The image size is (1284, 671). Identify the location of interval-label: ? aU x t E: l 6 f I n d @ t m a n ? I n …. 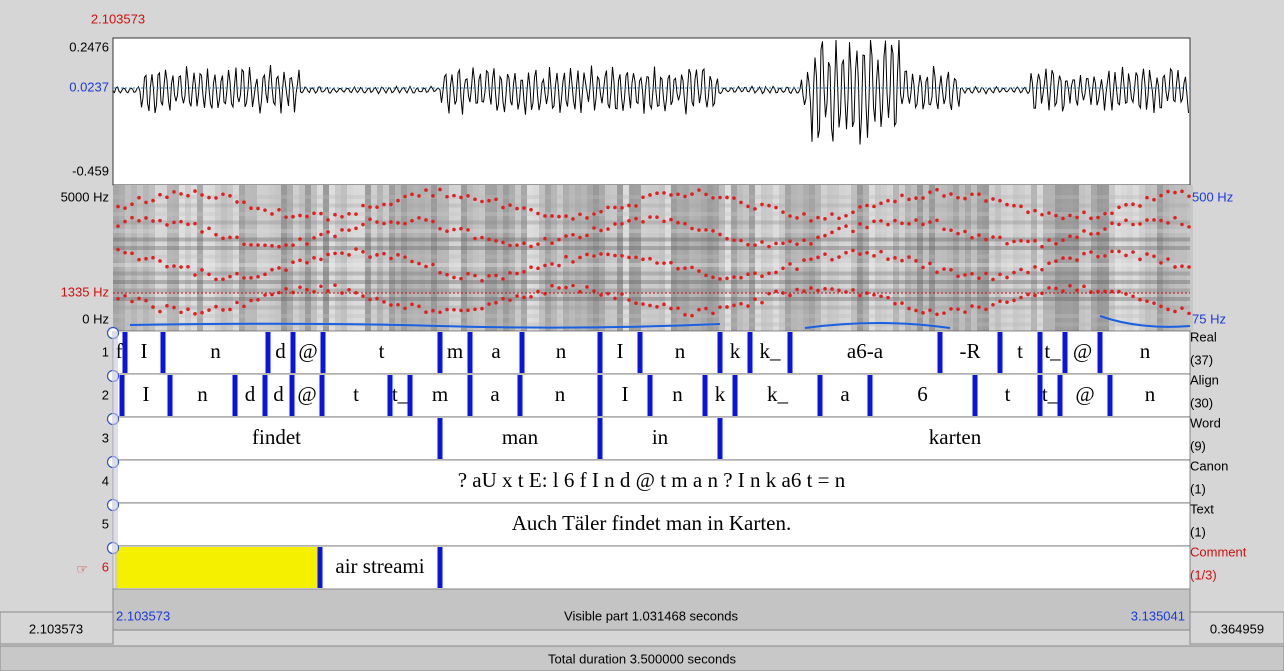
(652, 480).